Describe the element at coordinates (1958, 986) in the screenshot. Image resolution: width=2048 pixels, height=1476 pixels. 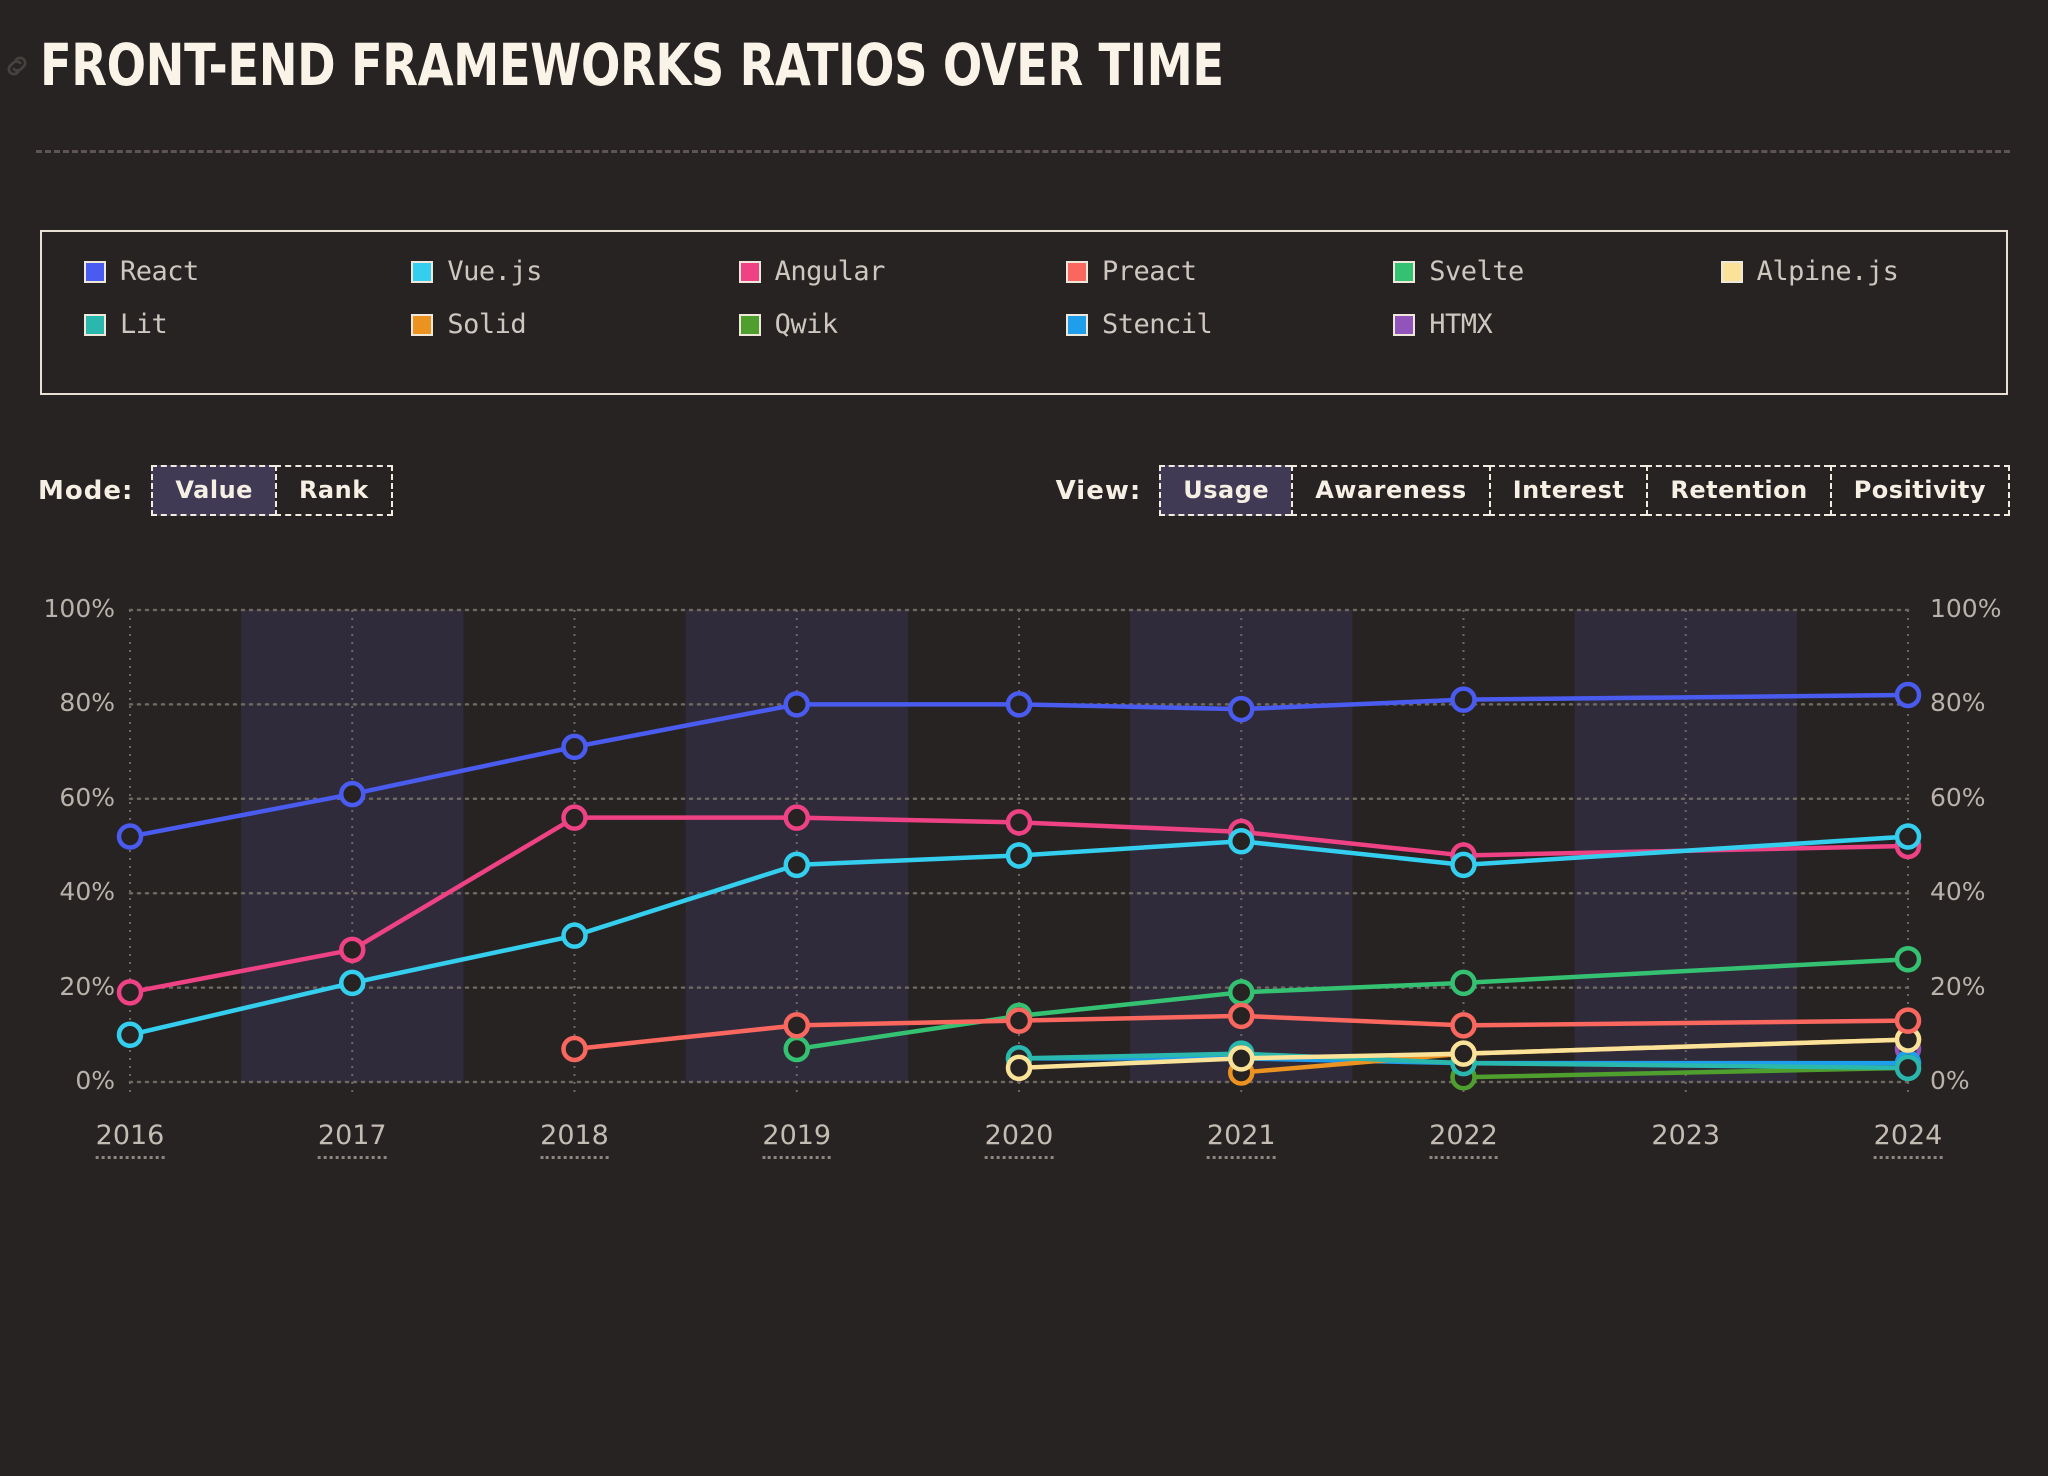
I see `y-axis-tick-right: 20%` at that location.